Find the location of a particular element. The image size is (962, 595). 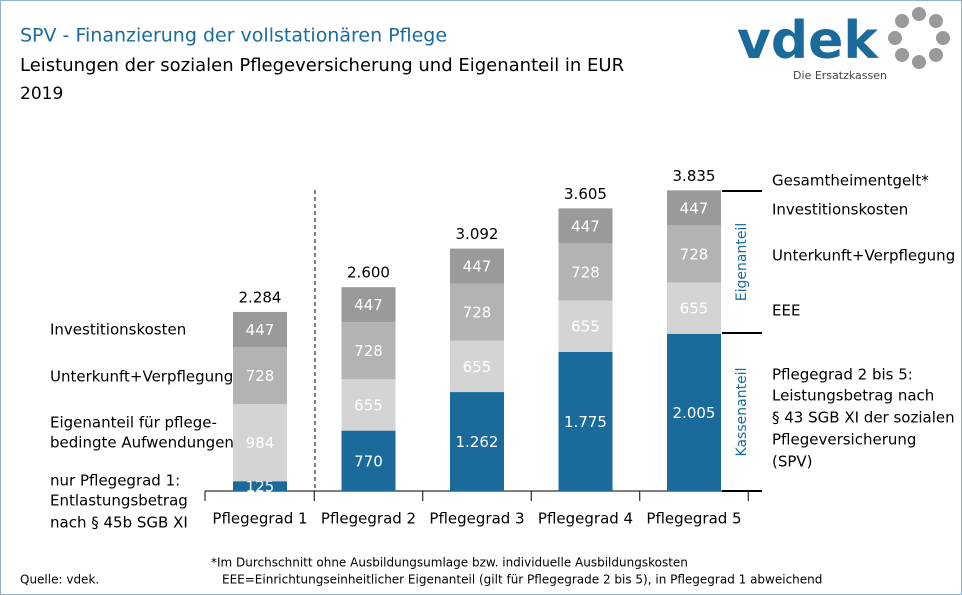

legend-label: Unterkunft+Verpflegung is located at coordinates (863, 256).